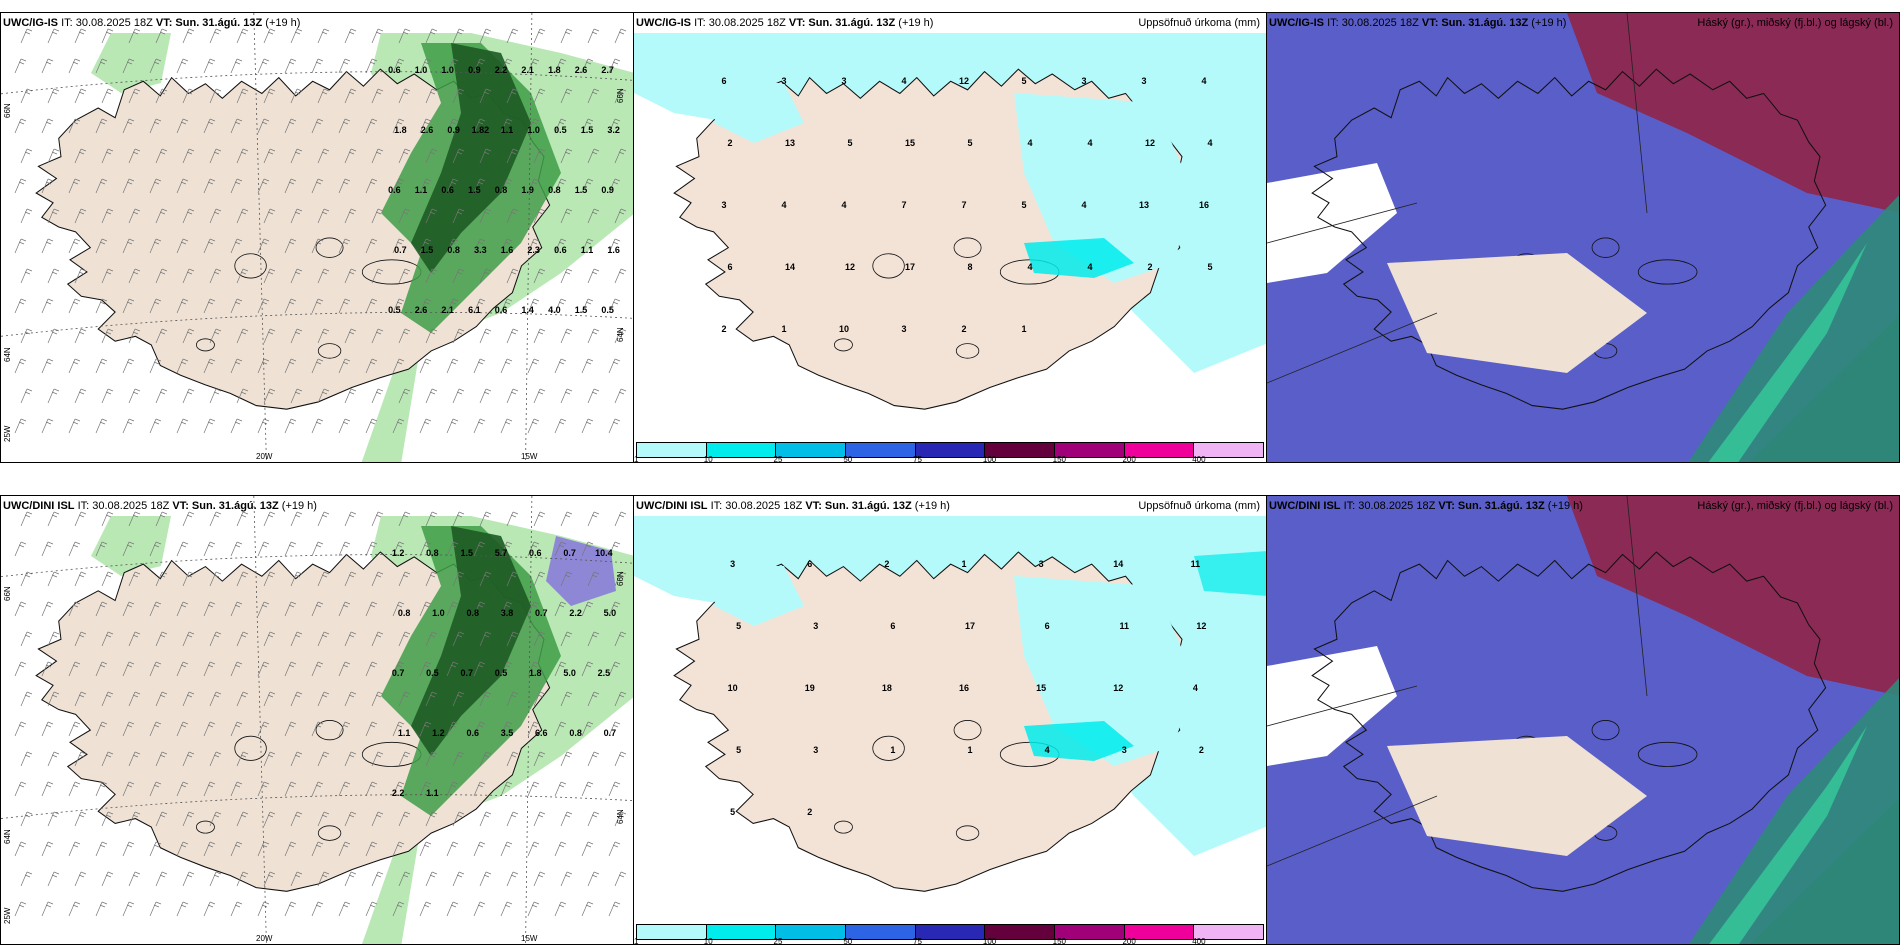 The image size is (1900, 950). I want to click on colorbar-swatches, so click(950, 450).